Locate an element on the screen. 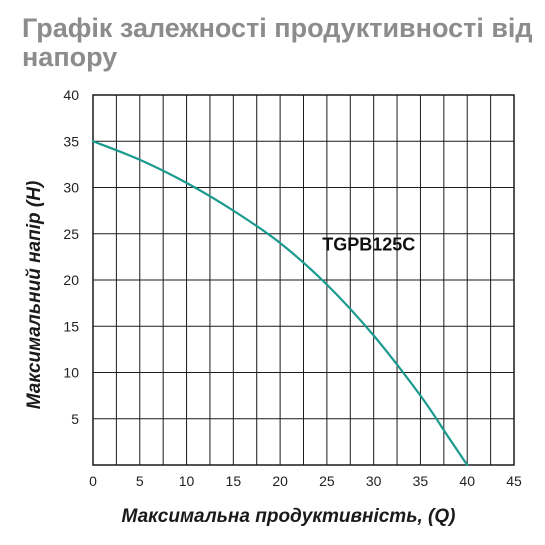 The height and width of the screenshot is (545, 545). y-tick-label: 30 is located at coordinates (71, 188).